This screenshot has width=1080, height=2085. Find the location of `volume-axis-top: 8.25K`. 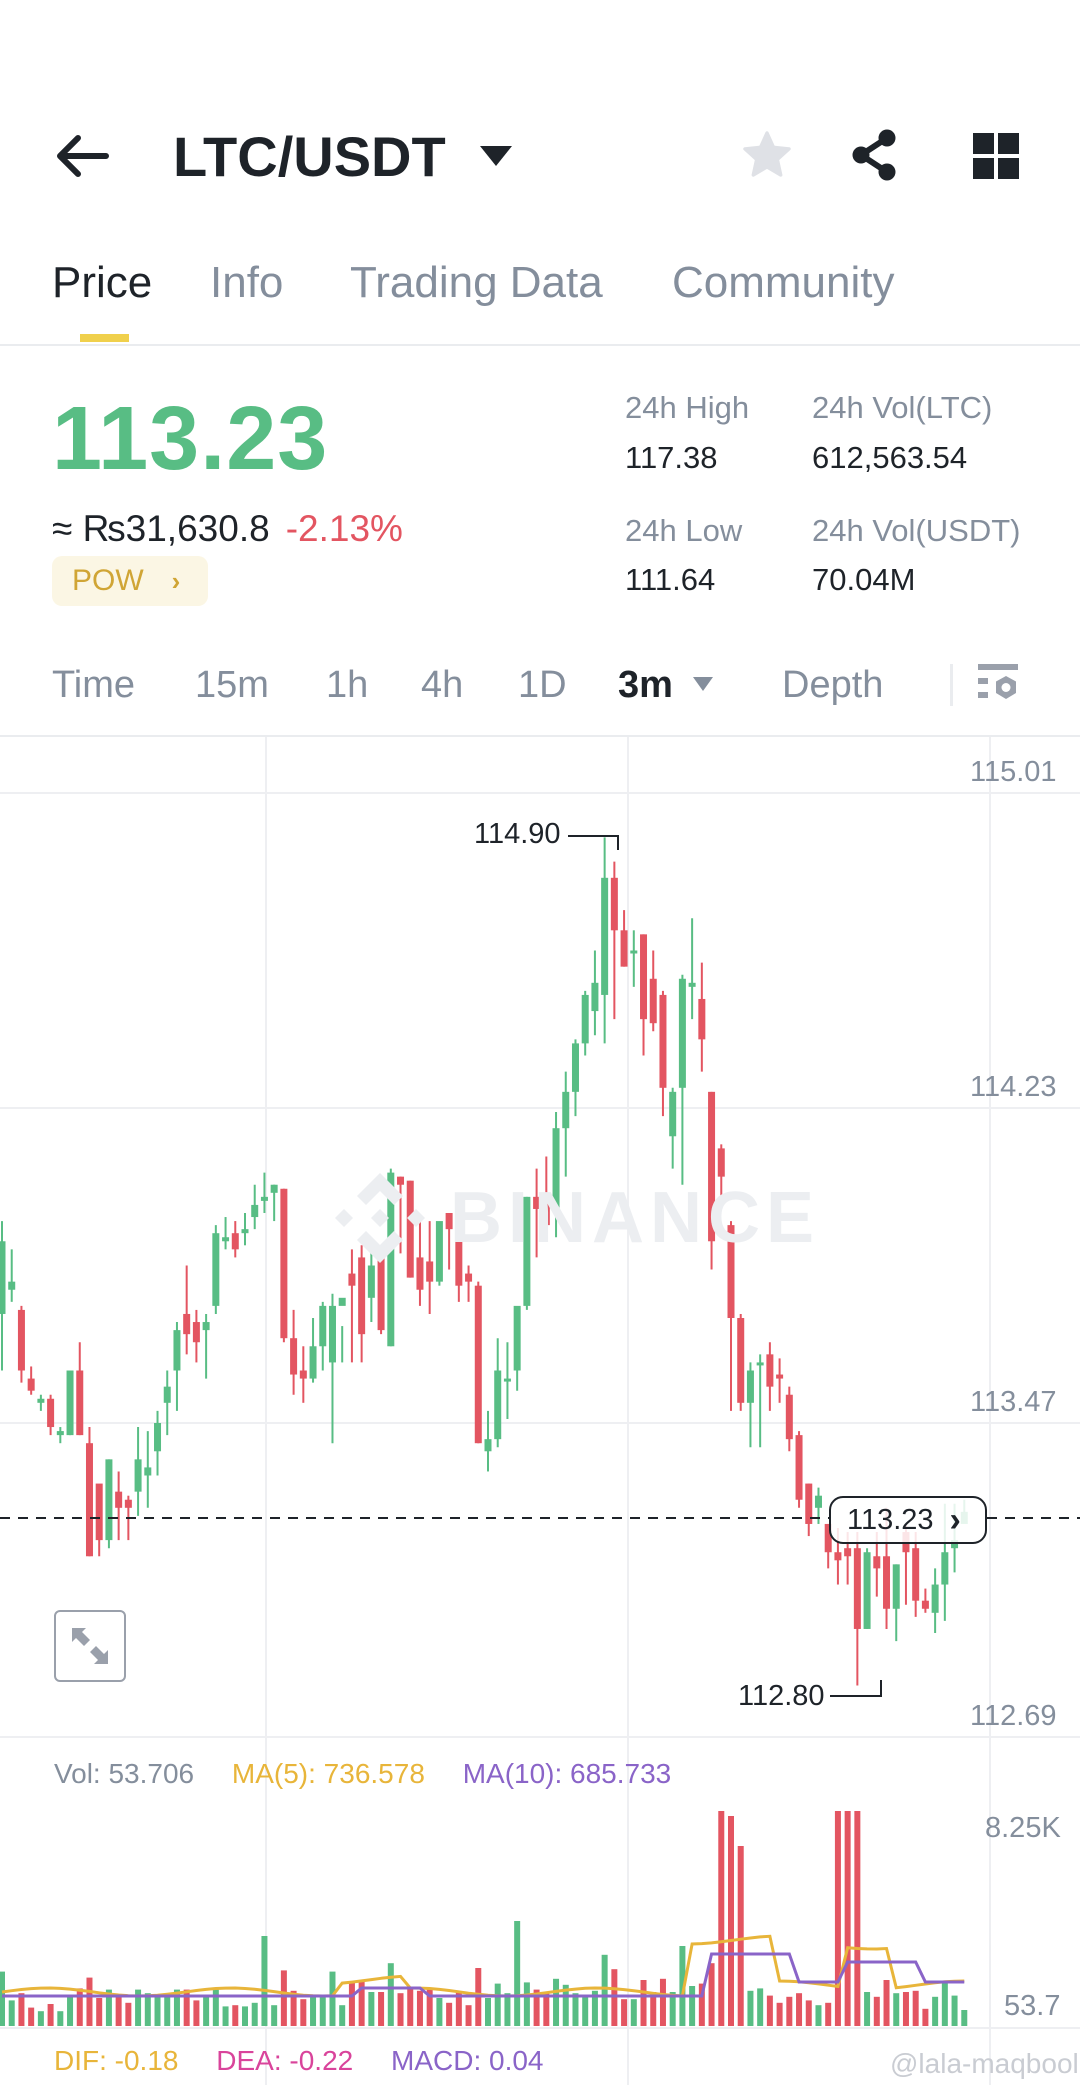

volume-axis-top: 8.25K is located at coordinates (1023, 1828).